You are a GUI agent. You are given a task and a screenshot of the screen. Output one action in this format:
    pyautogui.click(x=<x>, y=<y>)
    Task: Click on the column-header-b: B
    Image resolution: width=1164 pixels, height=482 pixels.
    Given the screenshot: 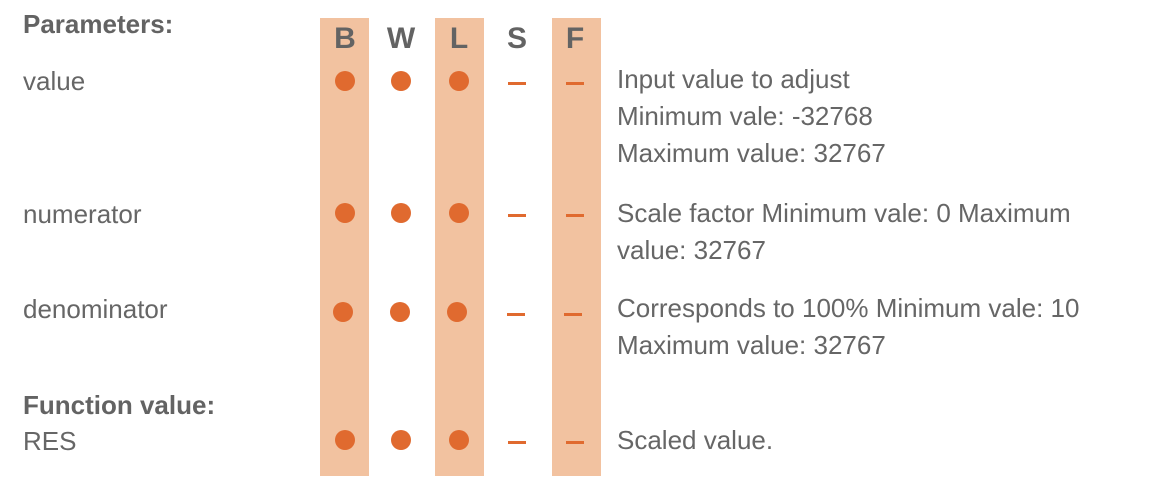 What is the action you would take?
    pyautogui.click(x=345, y=38)
    